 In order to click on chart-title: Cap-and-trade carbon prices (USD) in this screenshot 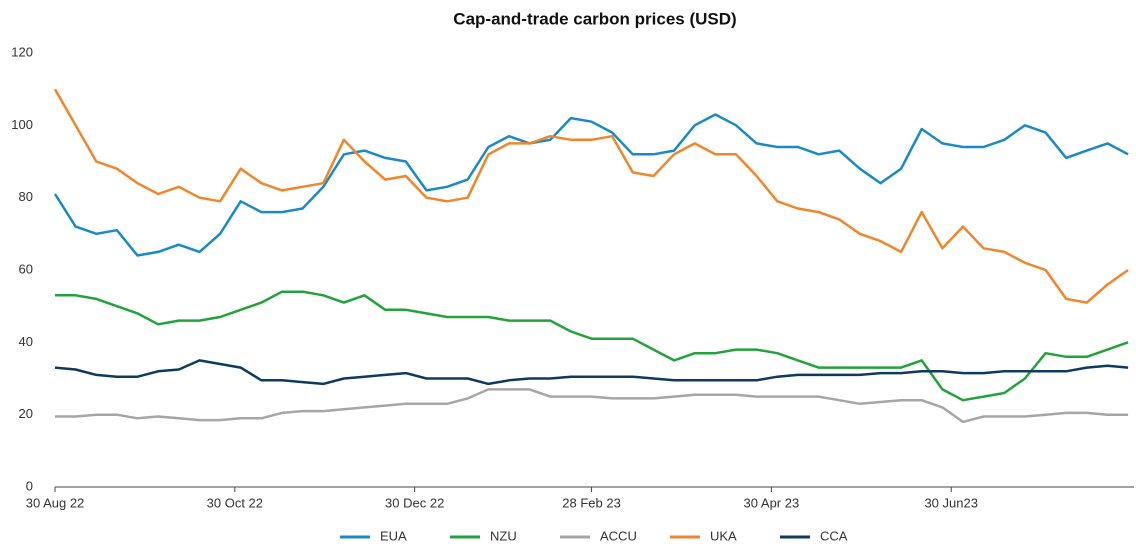, I will do `click(594, 18)`.